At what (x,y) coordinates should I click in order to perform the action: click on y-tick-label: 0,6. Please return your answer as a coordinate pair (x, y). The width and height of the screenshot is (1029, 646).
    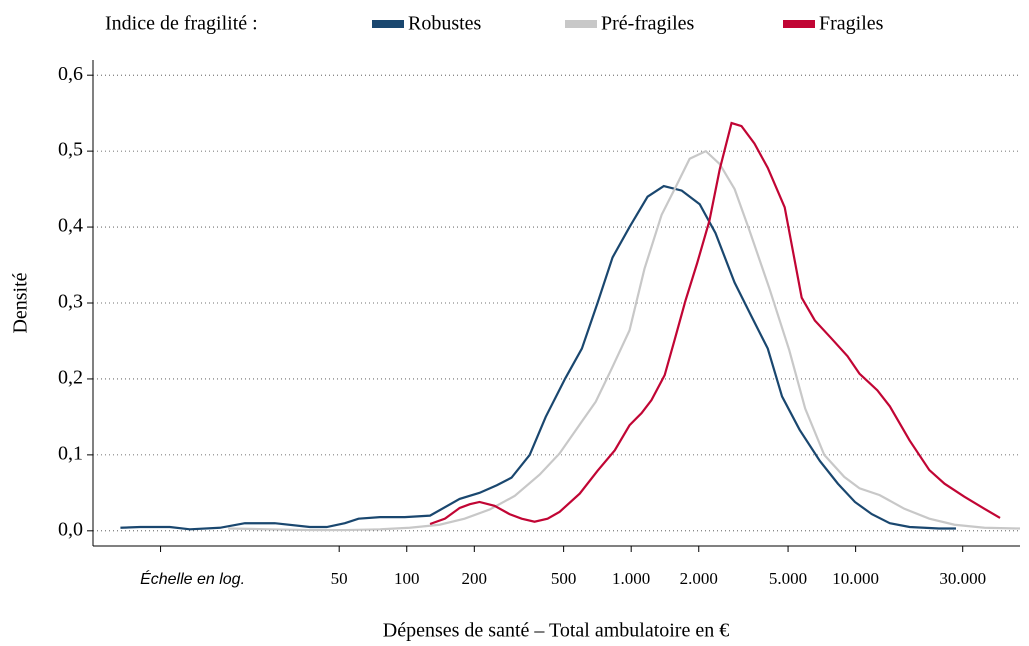
    Looking at the image, I should click on (70, 74).